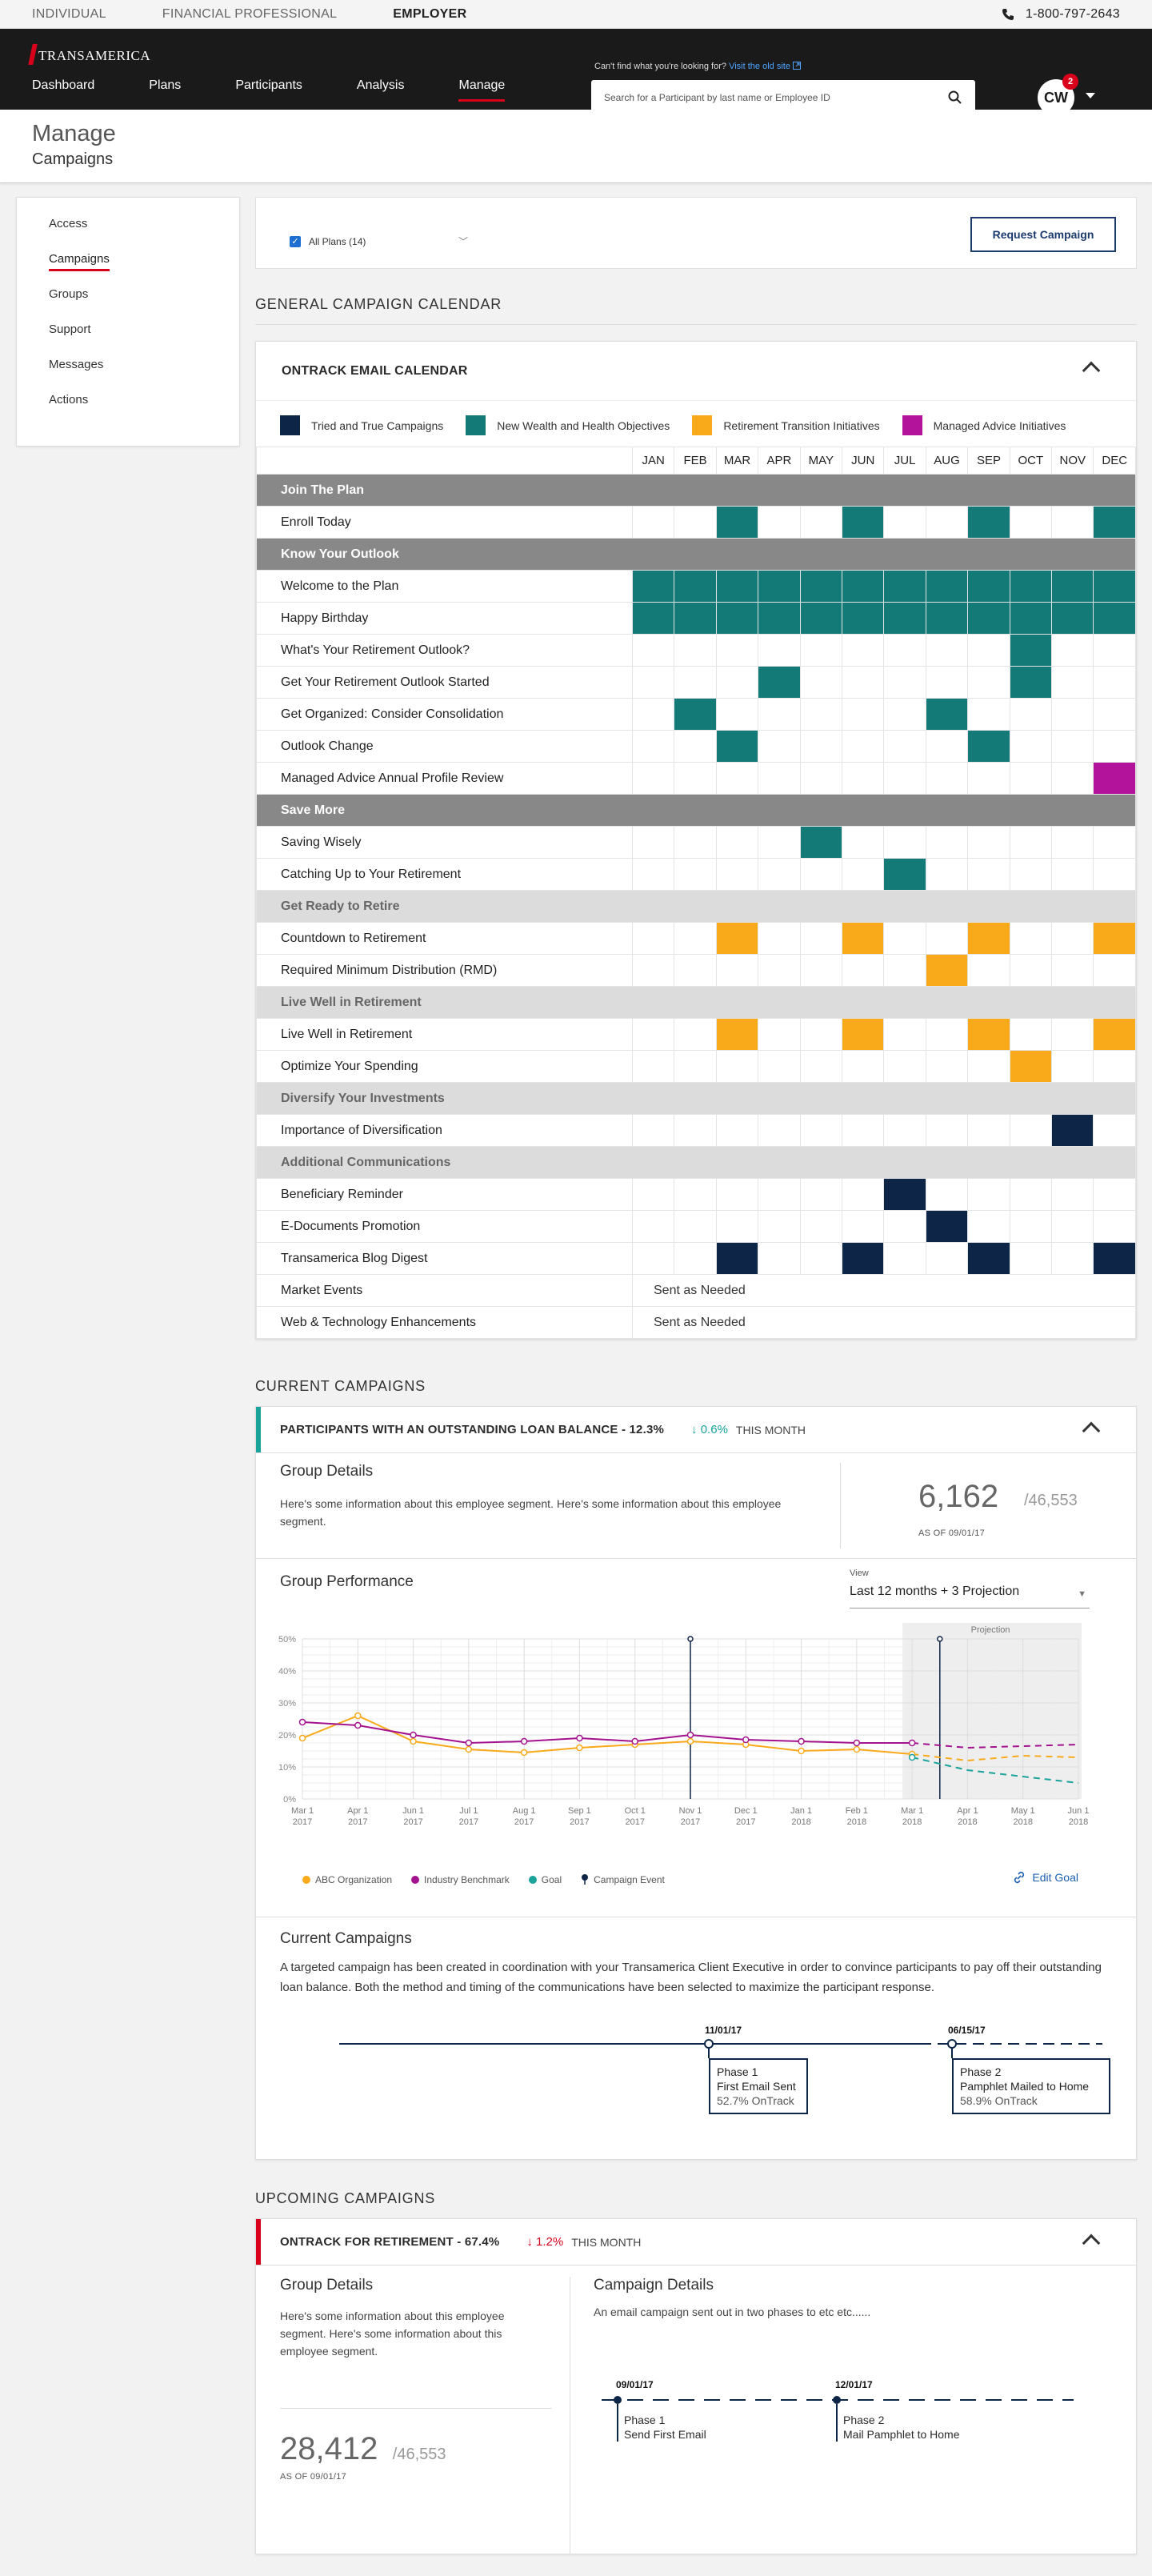  Describe the element at coordinates (955, 97) in the screenshot. I see `search-icon` at that location.